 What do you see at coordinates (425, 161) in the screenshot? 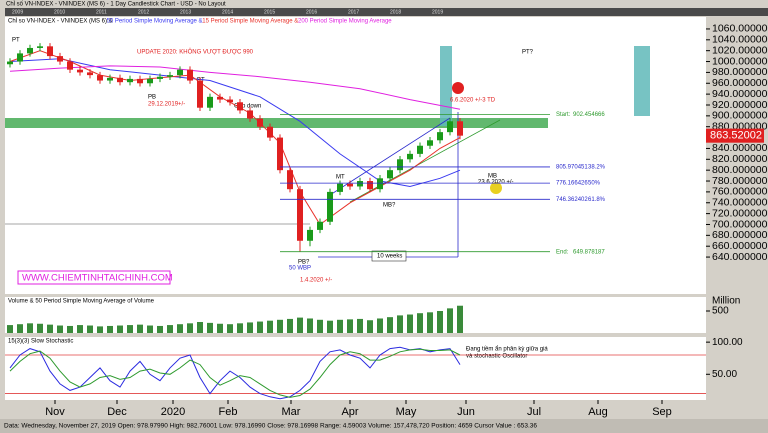
I see `trend-line` at bounding box center [425, 161].